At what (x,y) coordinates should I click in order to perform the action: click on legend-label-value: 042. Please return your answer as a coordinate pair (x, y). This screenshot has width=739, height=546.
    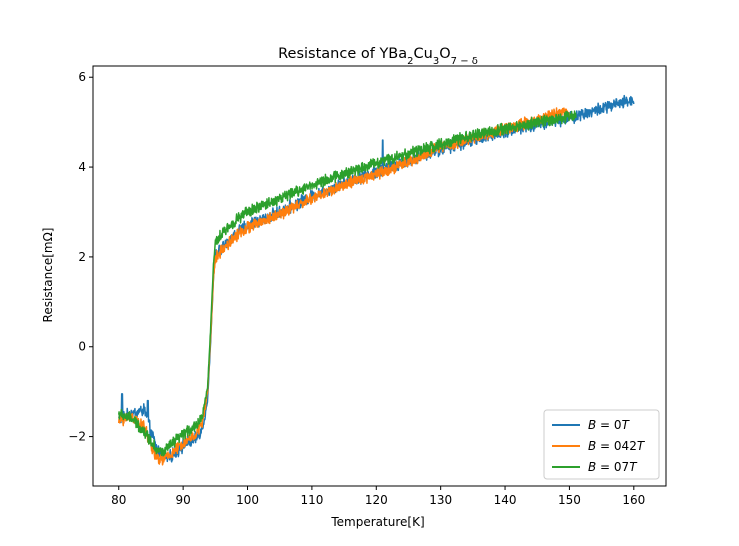
    Looking at the image, I should click on (625, 446).